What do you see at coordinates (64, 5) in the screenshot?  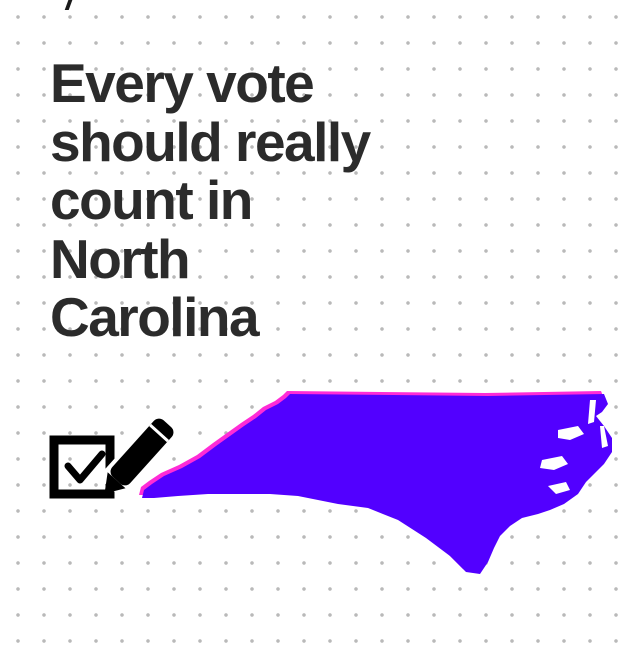 I see `partial-glyph-top` at bounding box center [64, 5].